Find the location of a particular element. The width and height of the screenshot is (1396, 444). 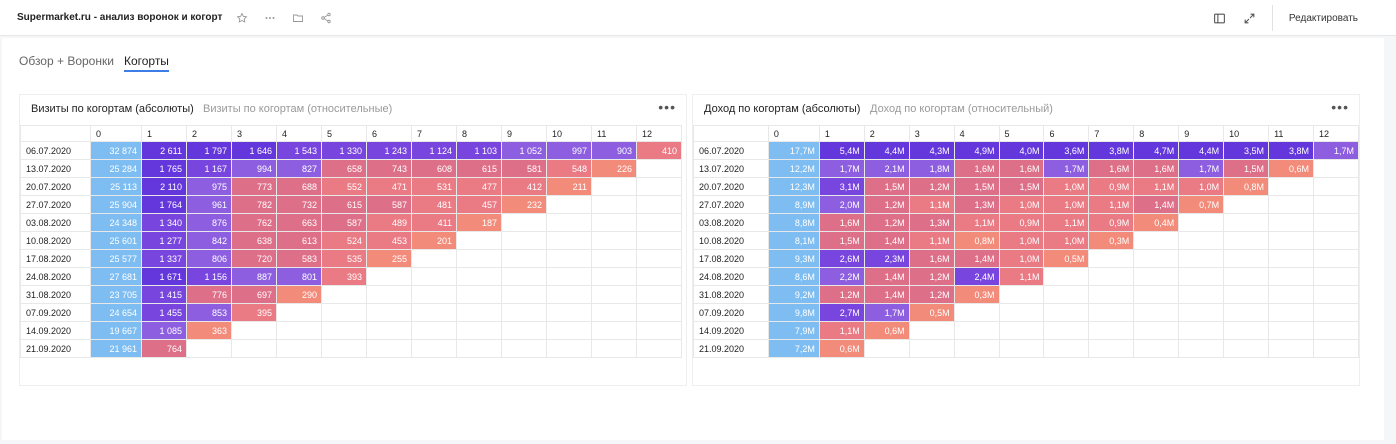

cohort-cell: 25 113 is located at coordinates (116, 186).